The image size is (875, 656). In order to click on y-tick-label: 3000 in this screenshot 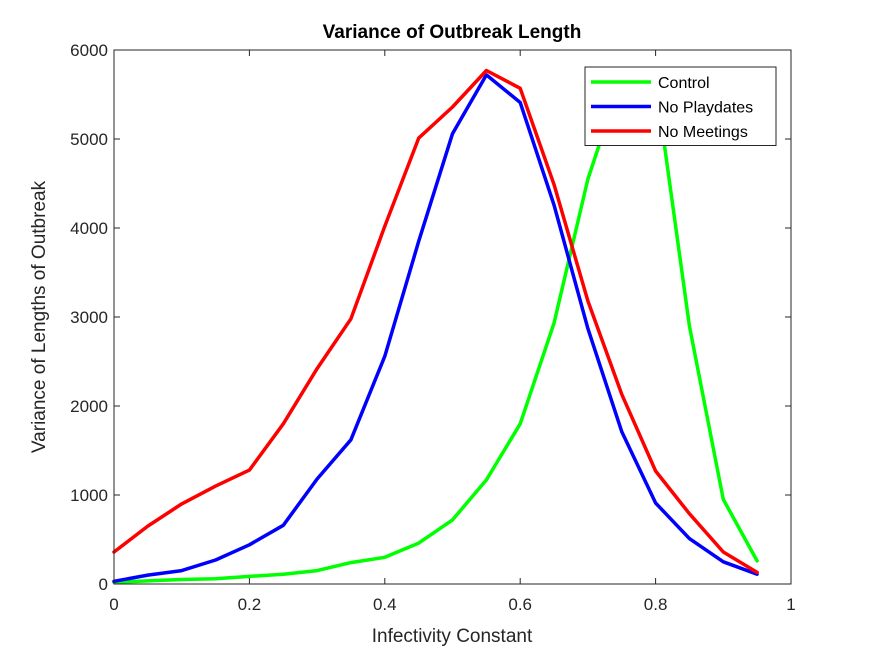, I will do `click(89, 317)`.